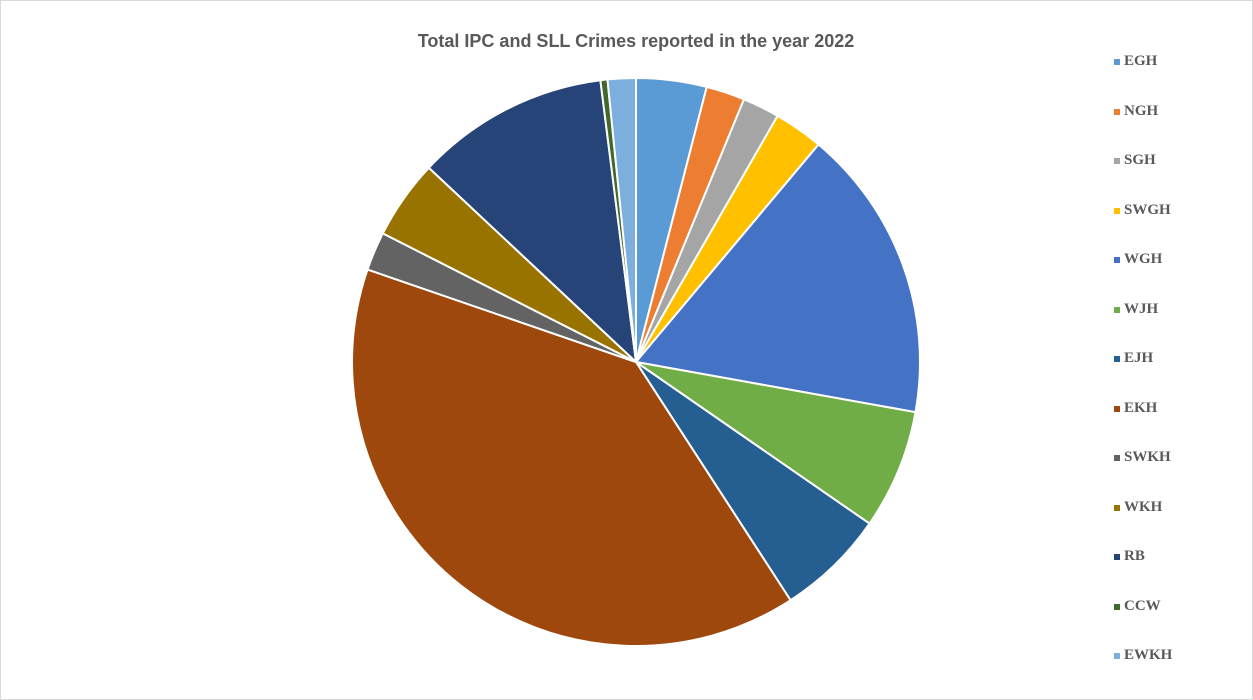  Describe the element at coordinates (1143, 425) in the screenshot. I see `legend-item-ekh: EKH` at that location.